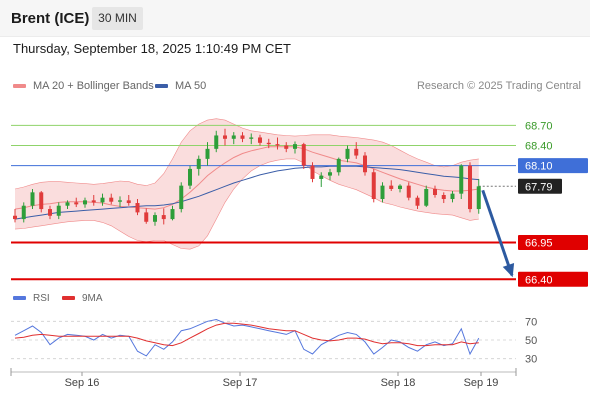 The image size is (590, 400). I want to click on legend-9ma: 9MA, so click(82, 298).